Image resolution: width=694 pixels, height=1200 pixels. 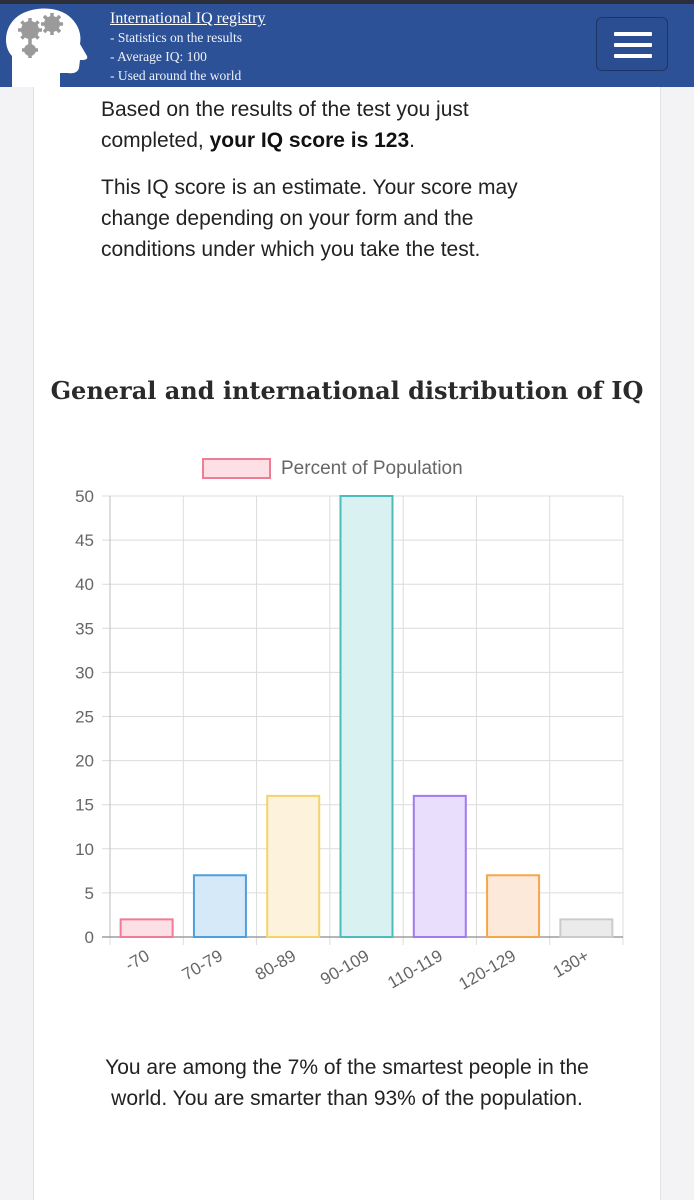 I want to click on legend-swatch, so click(x=236, y=468).